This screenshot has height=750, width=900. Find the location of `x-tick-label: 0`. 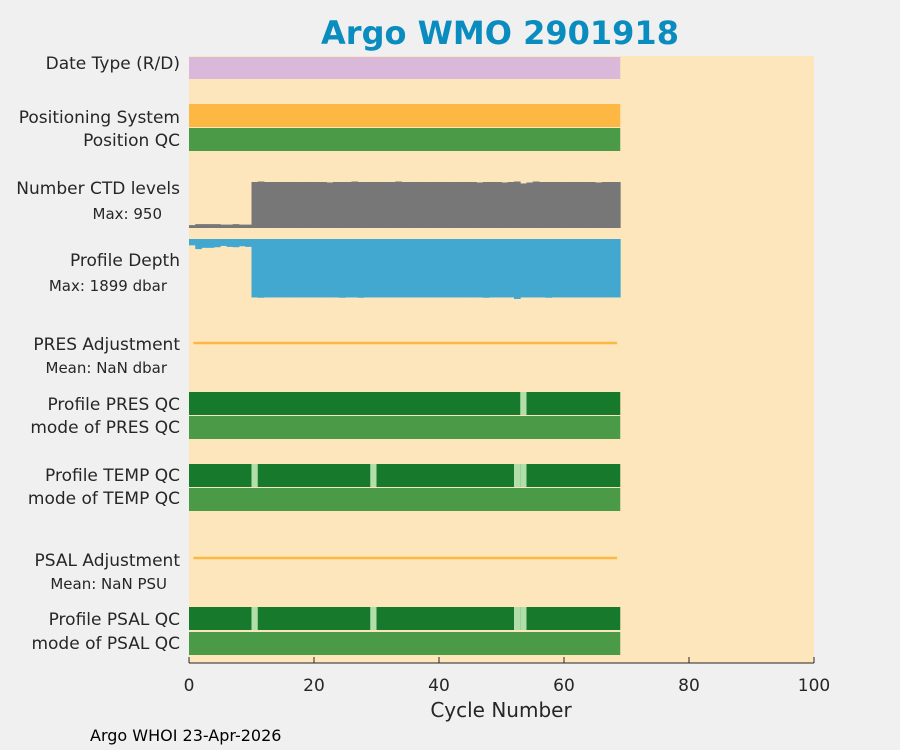

x-tick-label: 0 is located at coordinates (189, 686).